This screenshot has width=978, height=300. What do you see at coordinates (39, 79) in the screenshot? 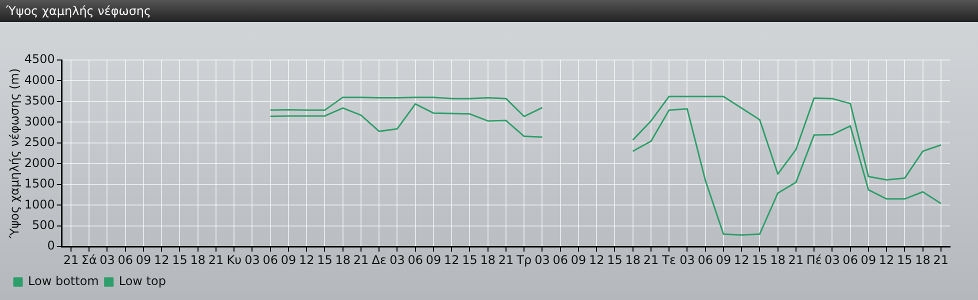
I see `y-tick-label: 4000` at bounding box center [39, 79].